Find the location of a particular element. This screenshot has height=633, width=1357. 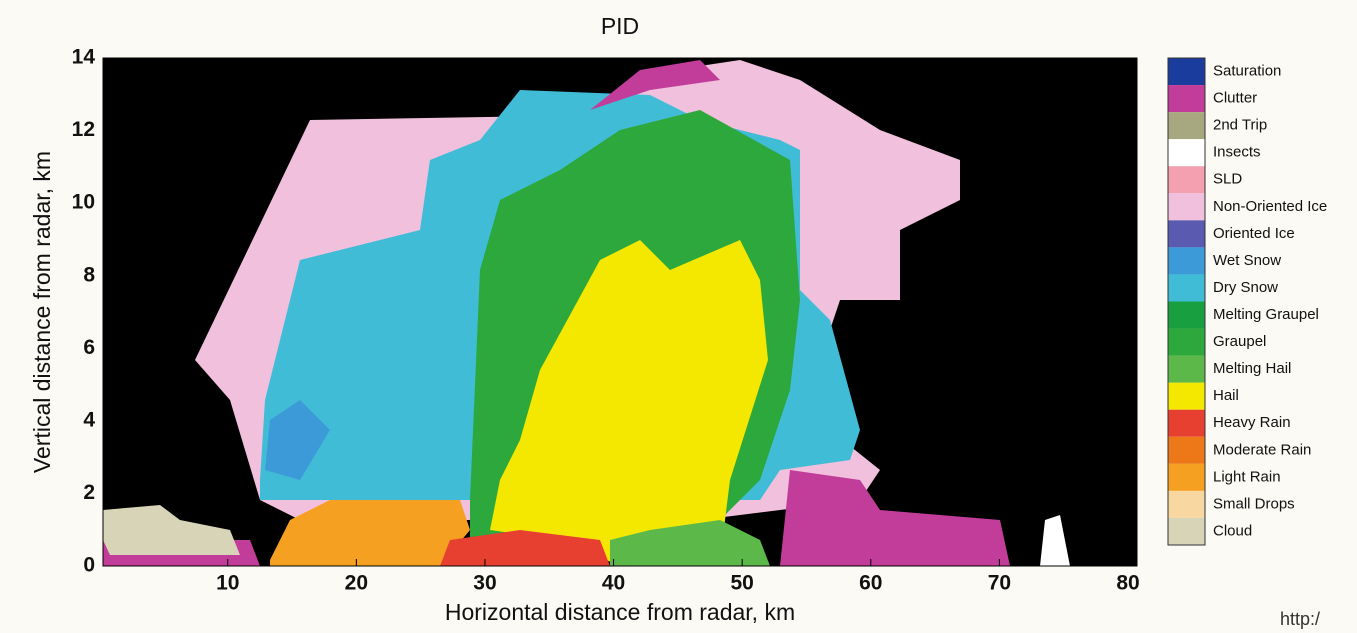

x-tick-label: 10 is located at coordinates (227, 583).